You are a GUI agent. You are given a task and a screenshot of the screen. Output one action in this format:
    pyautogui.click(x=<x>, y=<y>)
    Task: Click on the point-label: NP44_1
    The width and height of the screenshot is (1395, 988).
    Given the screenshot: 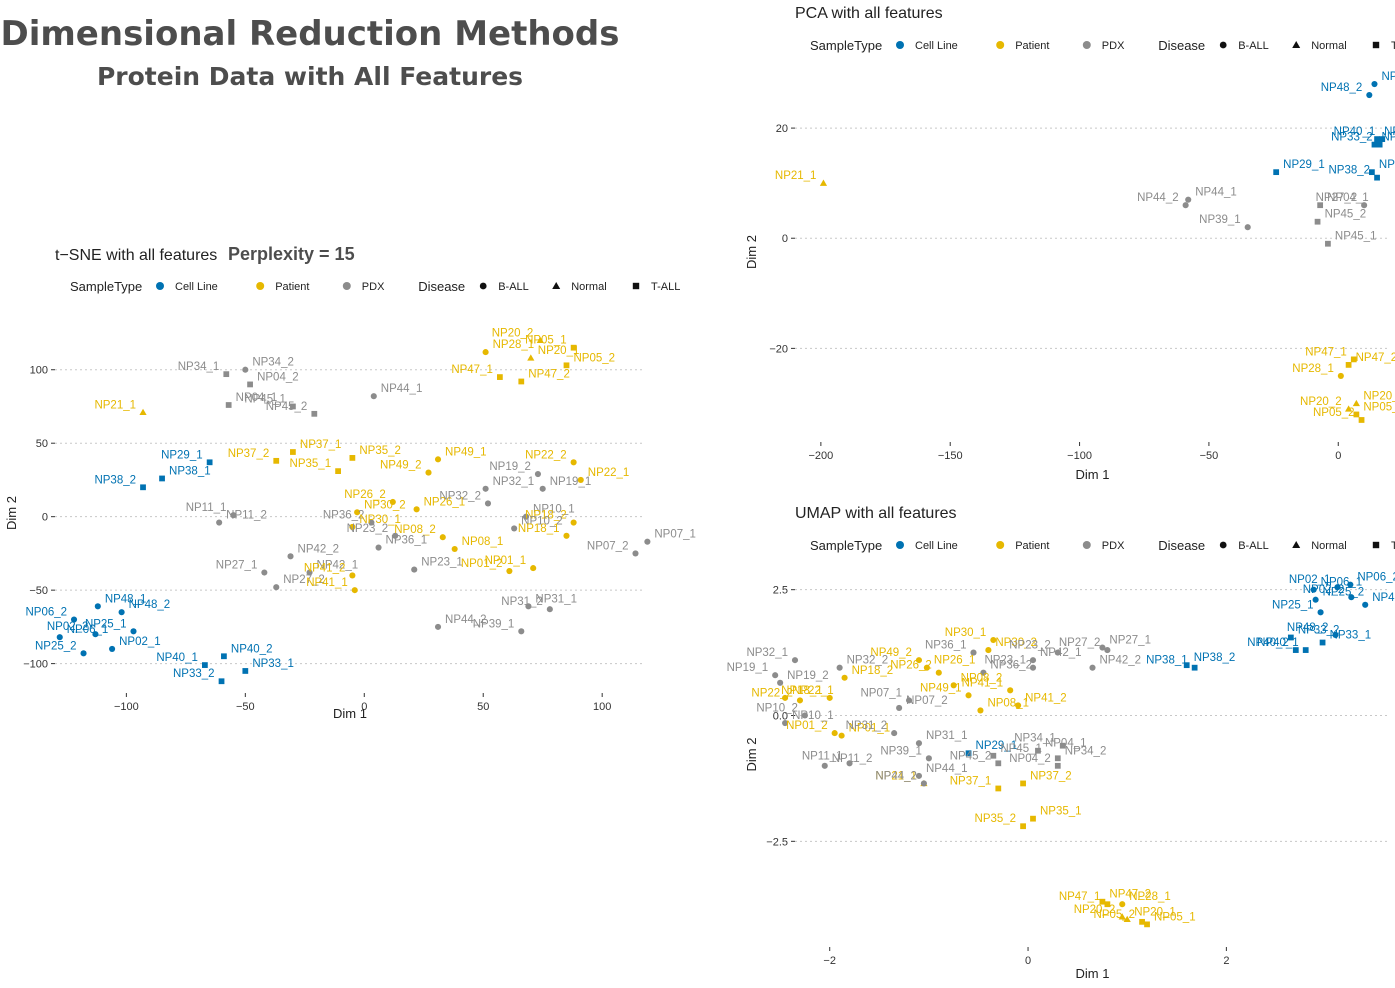 What is the action you would take?
    pyautogui.click(x=1216, y=193)
    